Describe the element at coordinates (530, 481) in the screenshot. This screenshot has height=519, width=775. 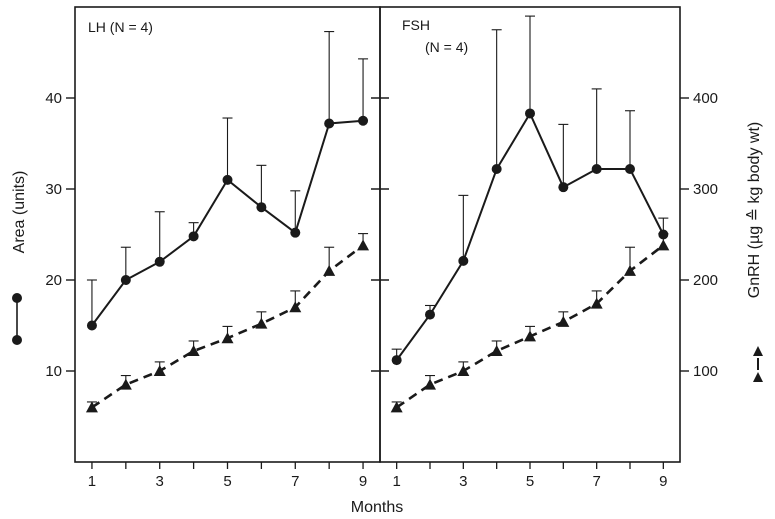
I see `x-tick-label-p1-2: 5` at that location.